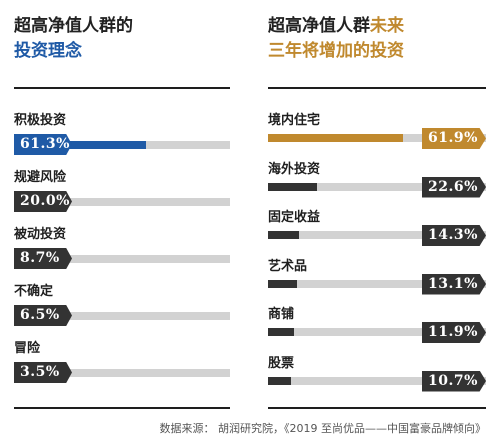 The height and width of the screenshot is (439, 500). Describe the element at coordinates (281, 314) in the screenshot. I see `category-label: 商铺` at that location.